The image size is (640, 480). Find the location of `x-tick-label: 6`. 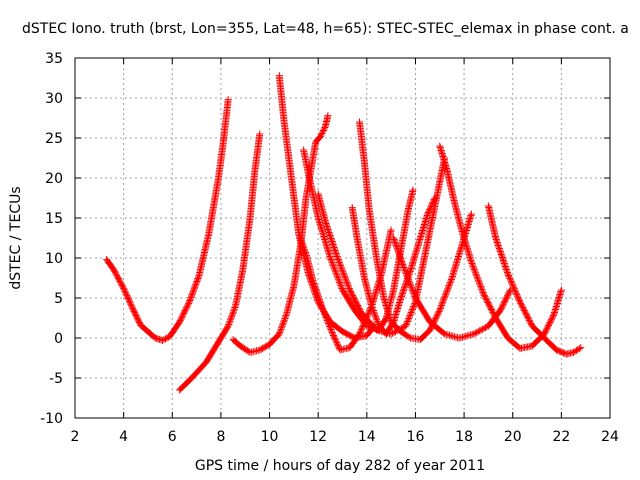

x-tick-label: 6 is located at coordinates (172, 437).